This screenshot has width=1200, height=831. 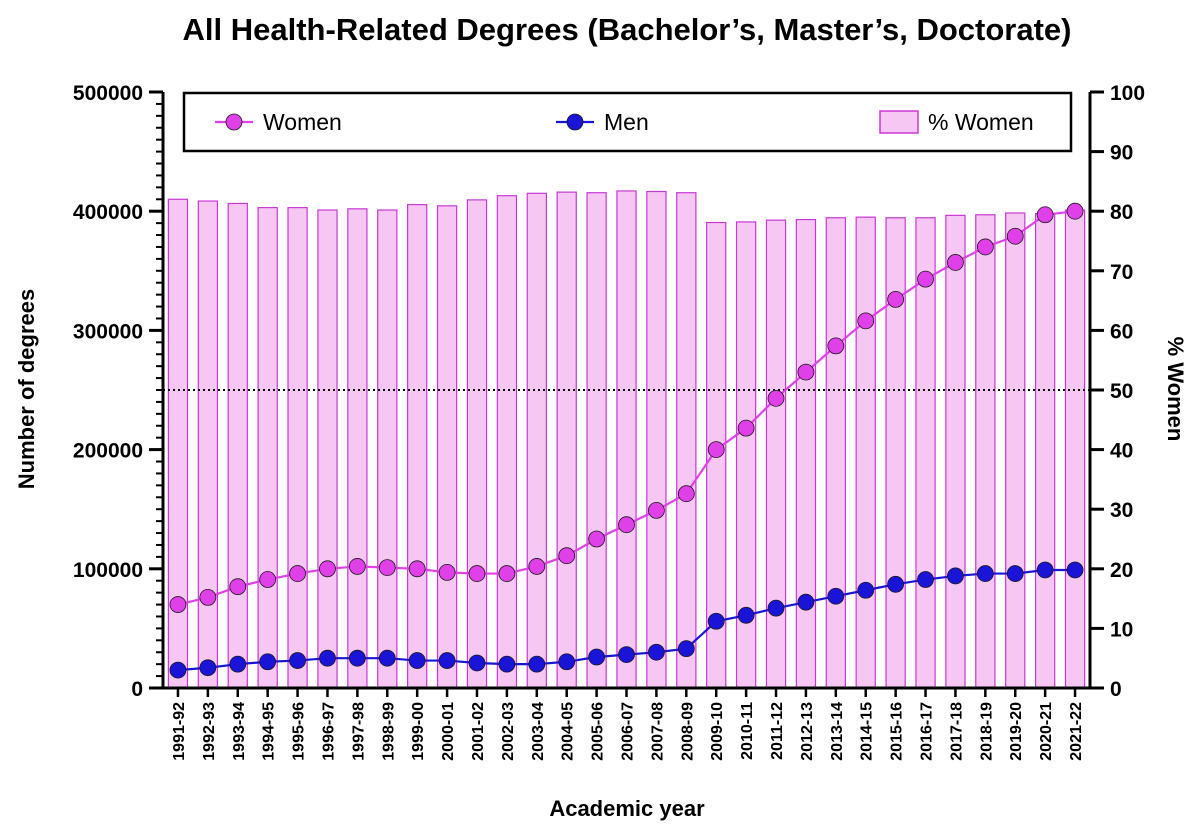 What do you see at coordinates (837, 731) in the screenshot?
I see `x-tick-label-2013-14: 2013-14` at bounding box center [837, 731].